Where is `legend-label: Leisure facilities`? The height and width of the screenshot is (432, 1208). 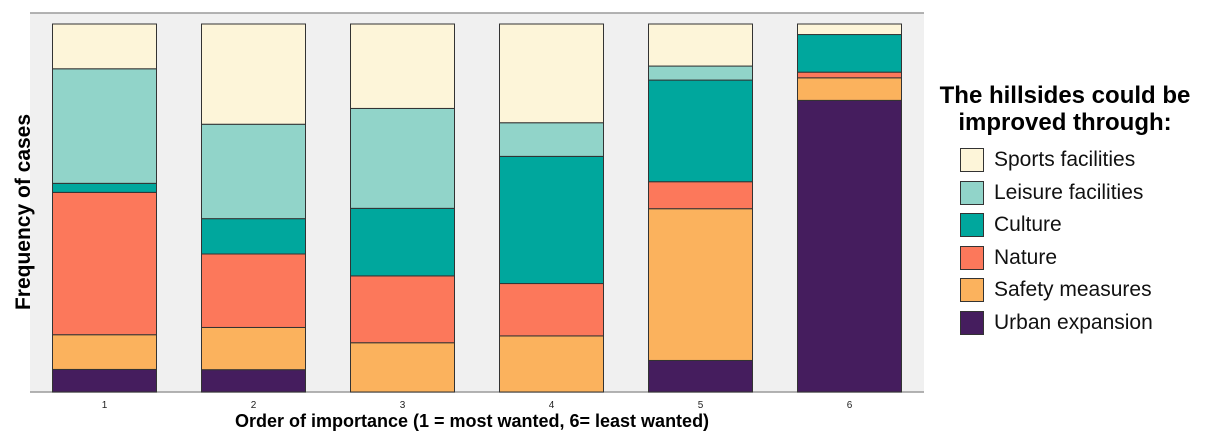 legend-label: Leisure facilities is located at coordinates (1069, 192).